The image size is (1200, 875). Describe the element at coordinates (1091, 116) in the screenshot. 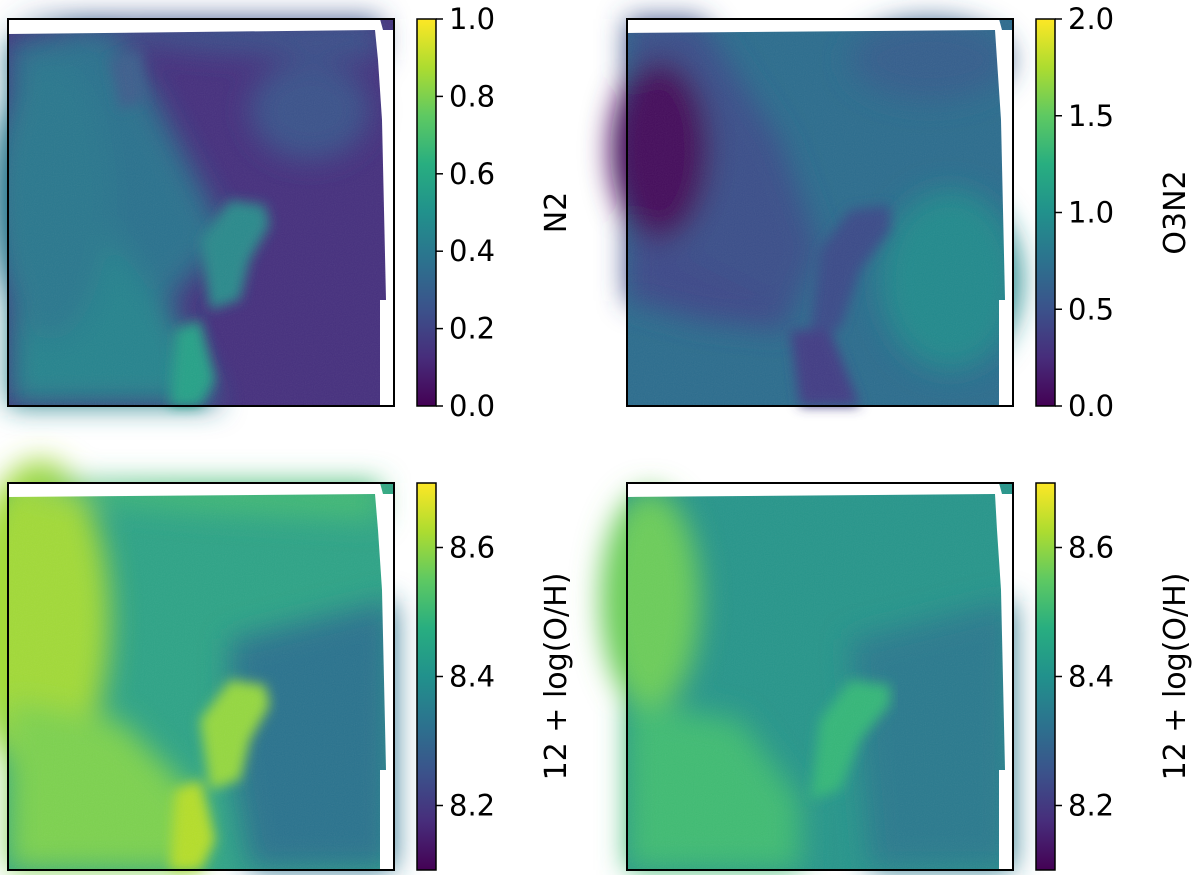

I see `colorbar-tick-label: 1.5` at that location.